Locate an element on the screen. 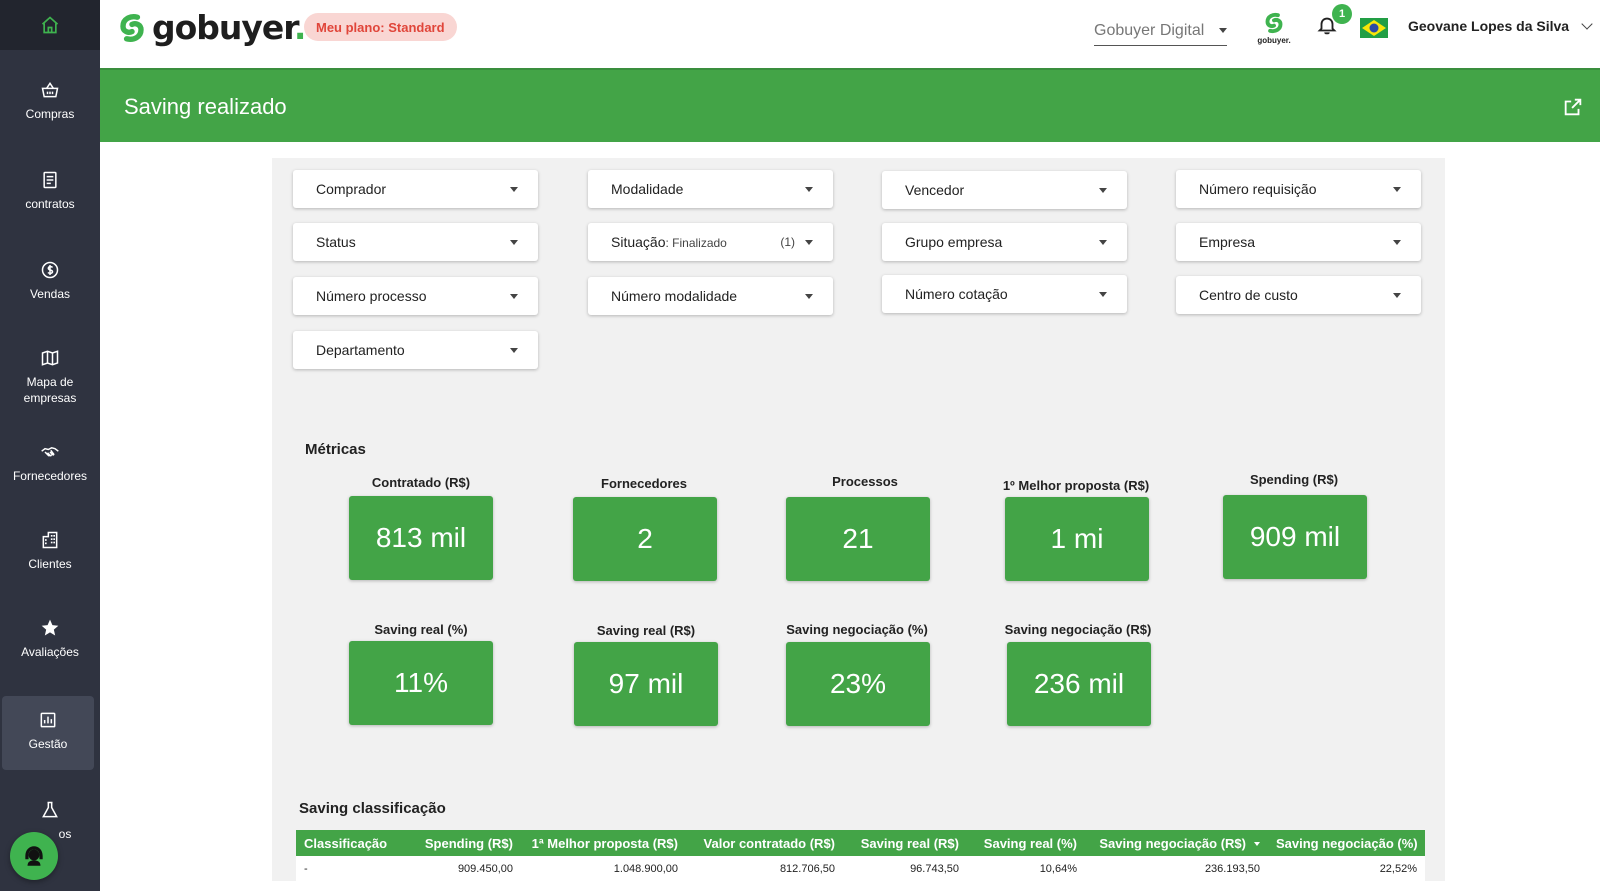  map-icon is located at coordinates (50, 358).